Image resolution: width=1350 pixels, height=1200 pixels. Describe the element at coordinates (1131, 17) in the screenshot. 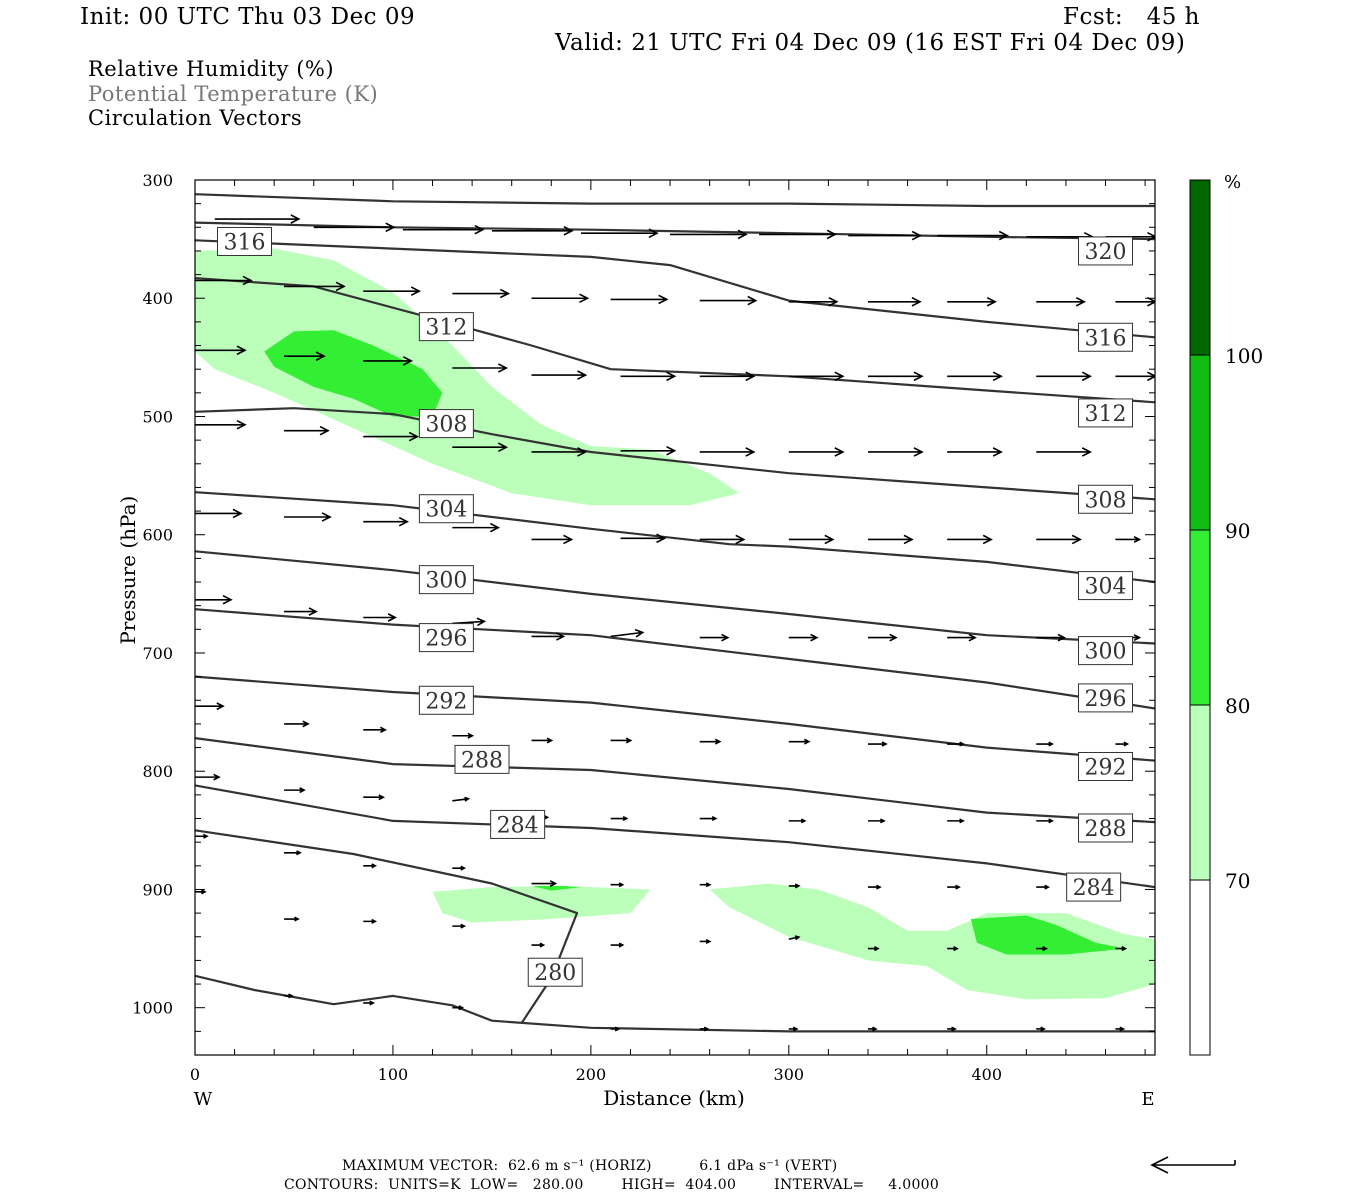

I see `forecast-hour: Fcst: 45 h` at that location.